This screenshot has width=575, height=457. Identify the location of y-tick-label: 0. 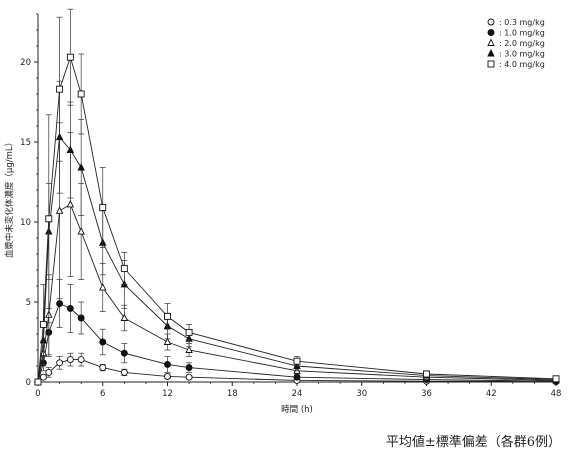
(28, 383).